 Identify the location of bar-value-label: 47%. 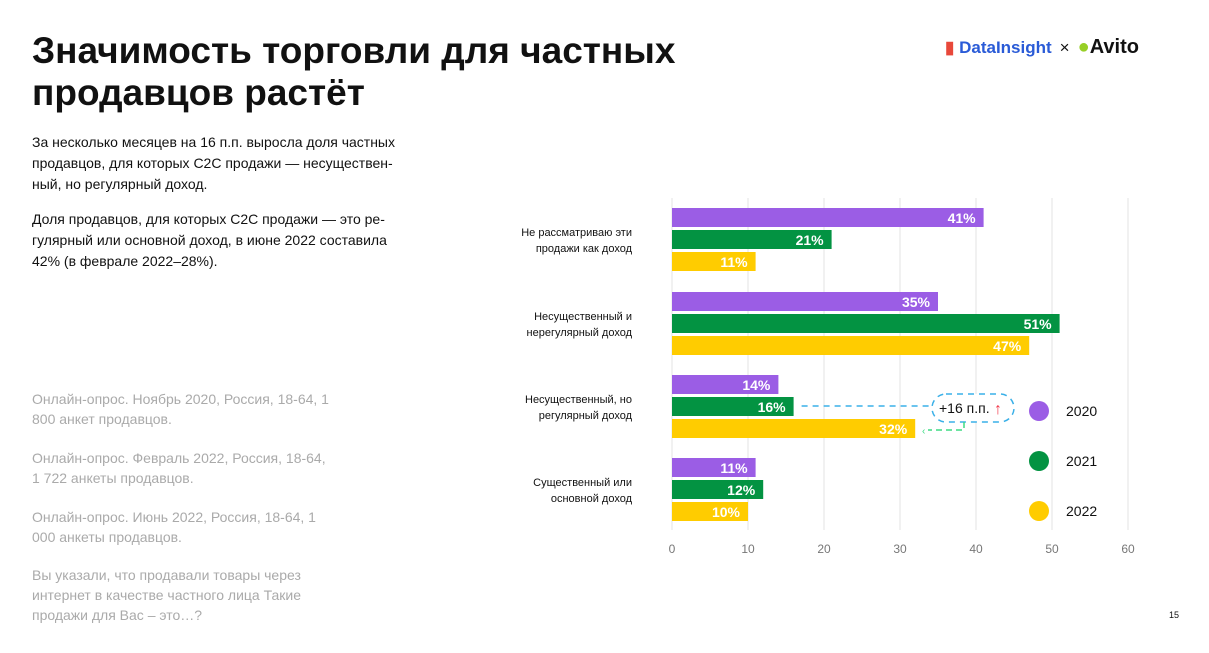
(1007, 346).